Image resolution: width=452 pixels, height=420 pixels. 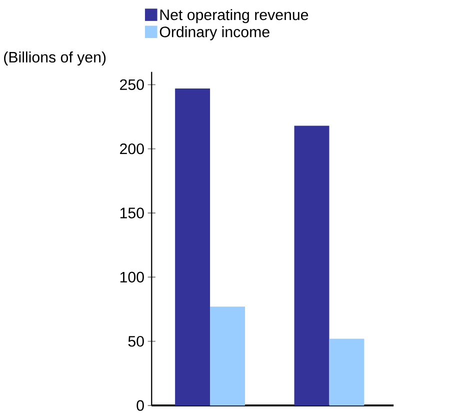 What do you see at coordinates (132, 149) in the screenshot?
I see `y-tick-label: 200` at bounding box center [132, 149].